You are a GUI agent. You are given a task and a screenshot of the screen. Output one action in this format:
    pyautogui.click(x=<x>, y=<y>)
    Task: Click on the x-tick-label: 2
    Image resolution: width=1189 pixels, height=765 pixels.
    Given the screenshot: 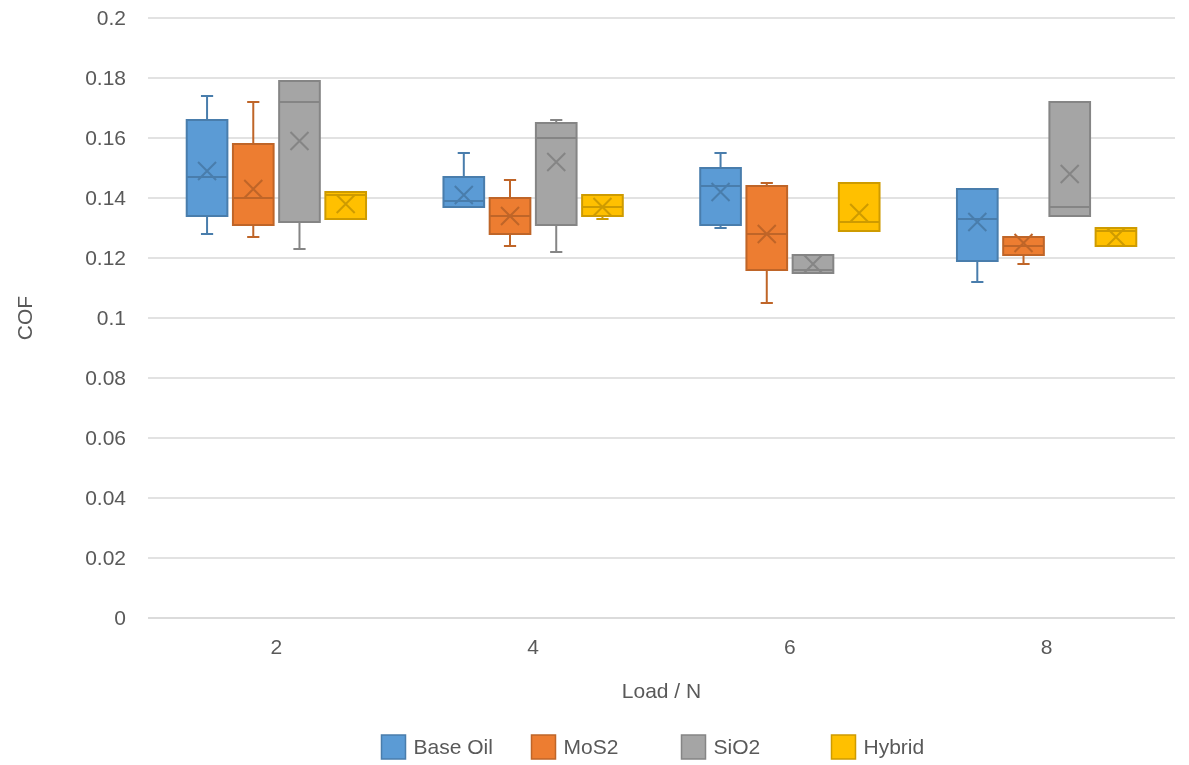 What is the action you would take?
    pyautogui.click(x=276, y=646)
    